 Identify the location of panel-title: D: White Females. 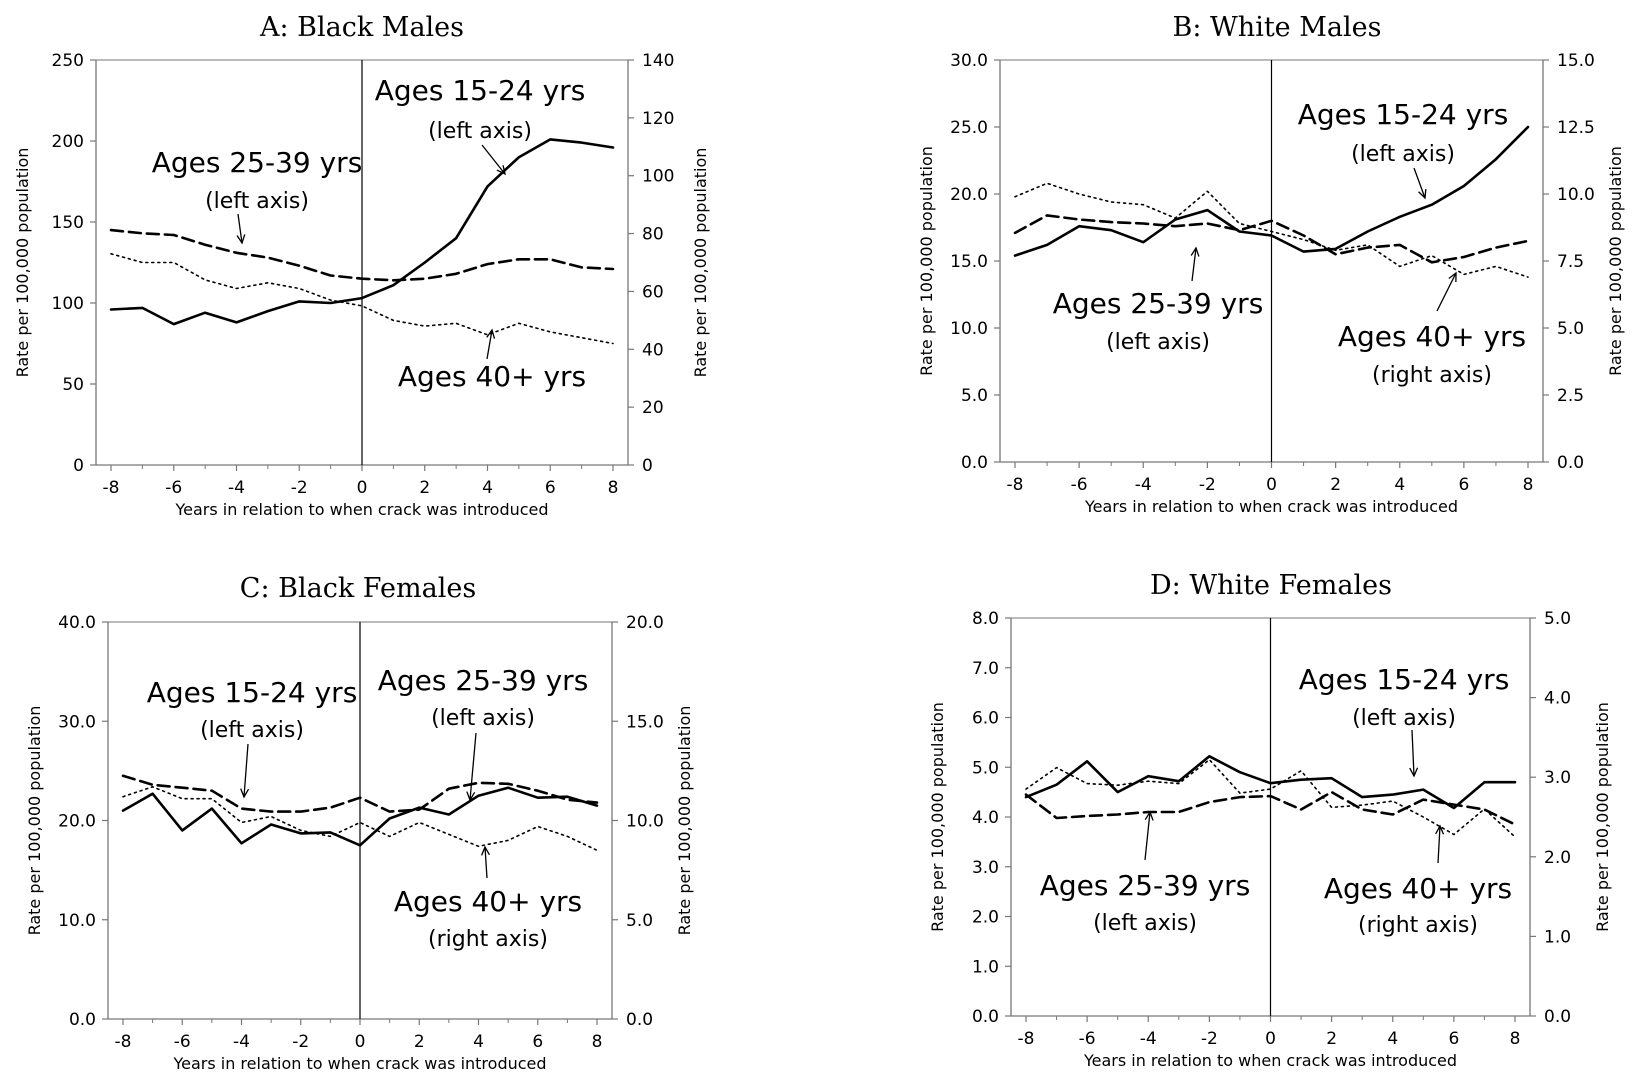
(1271, 585).